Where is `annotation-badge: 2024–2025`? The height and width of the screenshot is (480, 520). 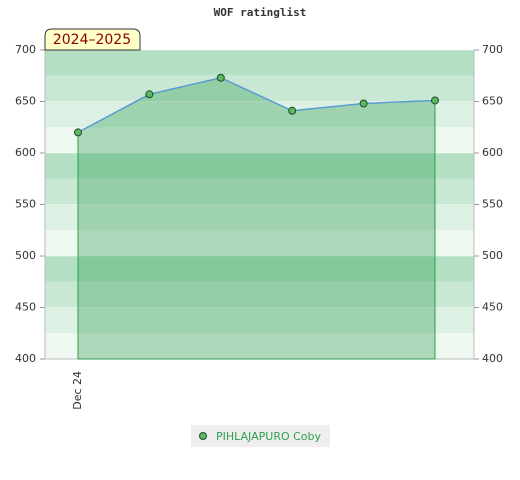
annotation-badge: 2024–2025 is located at coordinates (92, 39).